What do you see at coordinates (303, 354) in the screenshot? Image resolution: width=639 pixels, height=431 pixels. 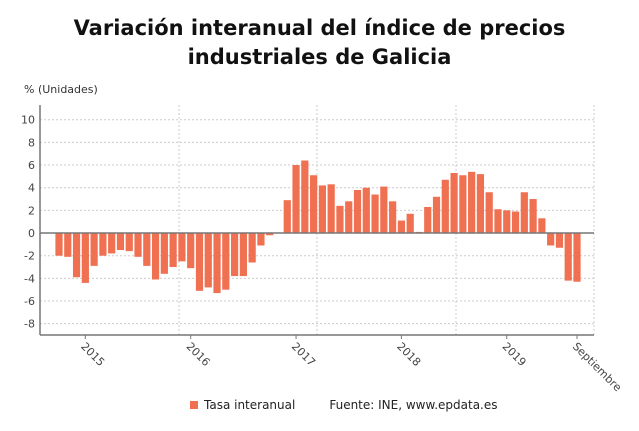 I see `x-tick-label: 2017` at bounding box center [303, 354].